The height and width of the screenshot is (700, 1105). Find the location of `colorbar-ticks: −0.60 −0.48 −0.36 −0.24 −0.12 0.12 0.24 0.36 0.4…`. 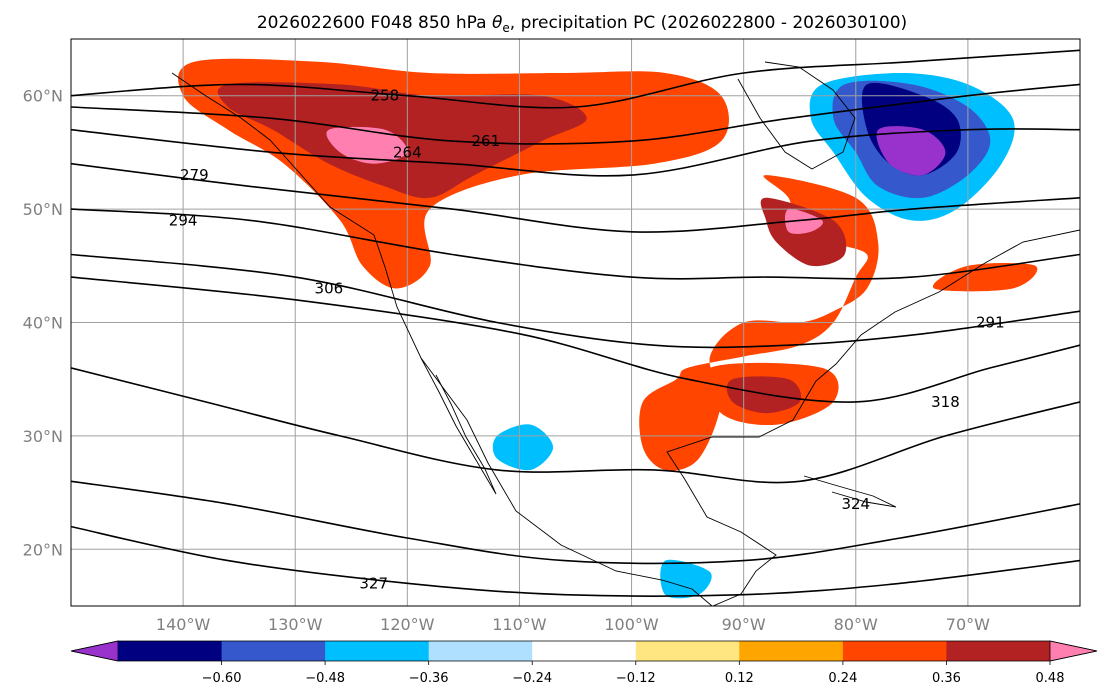

colorbar-ticks: −0.60 −0.48 −0.36 −0.24 −0.12 0.12 0.24 0.36 0.4… is located at coordinates (633, 673).